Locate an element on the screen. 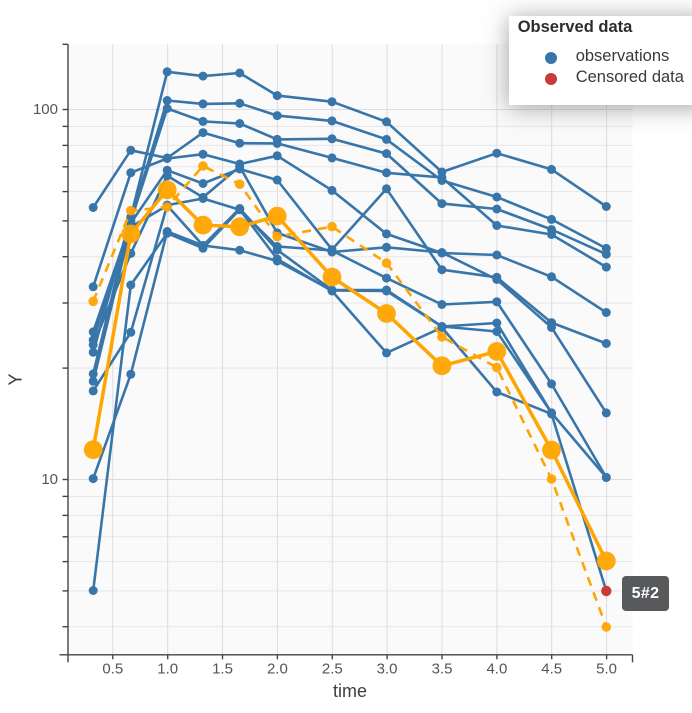 This screenshot has width=692, height=713. svg-text: Y is located at coordinates (16, 379).